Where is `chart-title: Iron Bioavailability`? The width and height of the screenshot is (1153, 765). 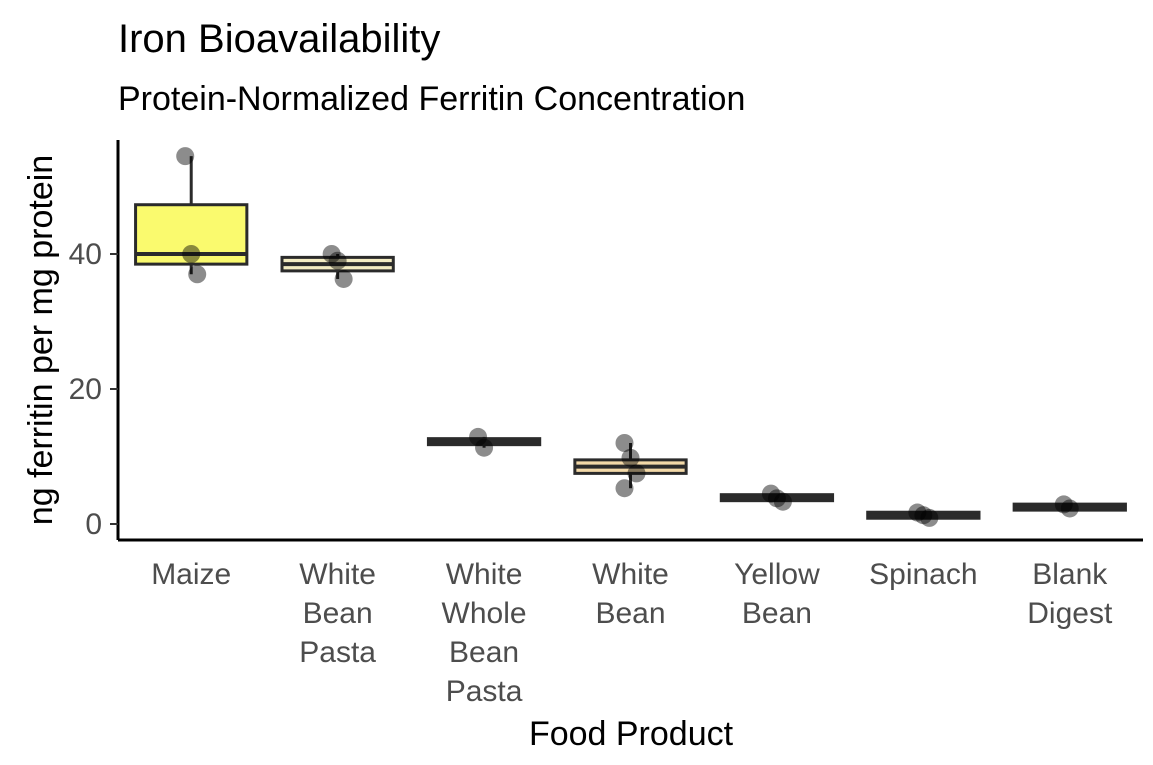
chart-title: Iron Bioavailability is located at coordinates (279, 39).